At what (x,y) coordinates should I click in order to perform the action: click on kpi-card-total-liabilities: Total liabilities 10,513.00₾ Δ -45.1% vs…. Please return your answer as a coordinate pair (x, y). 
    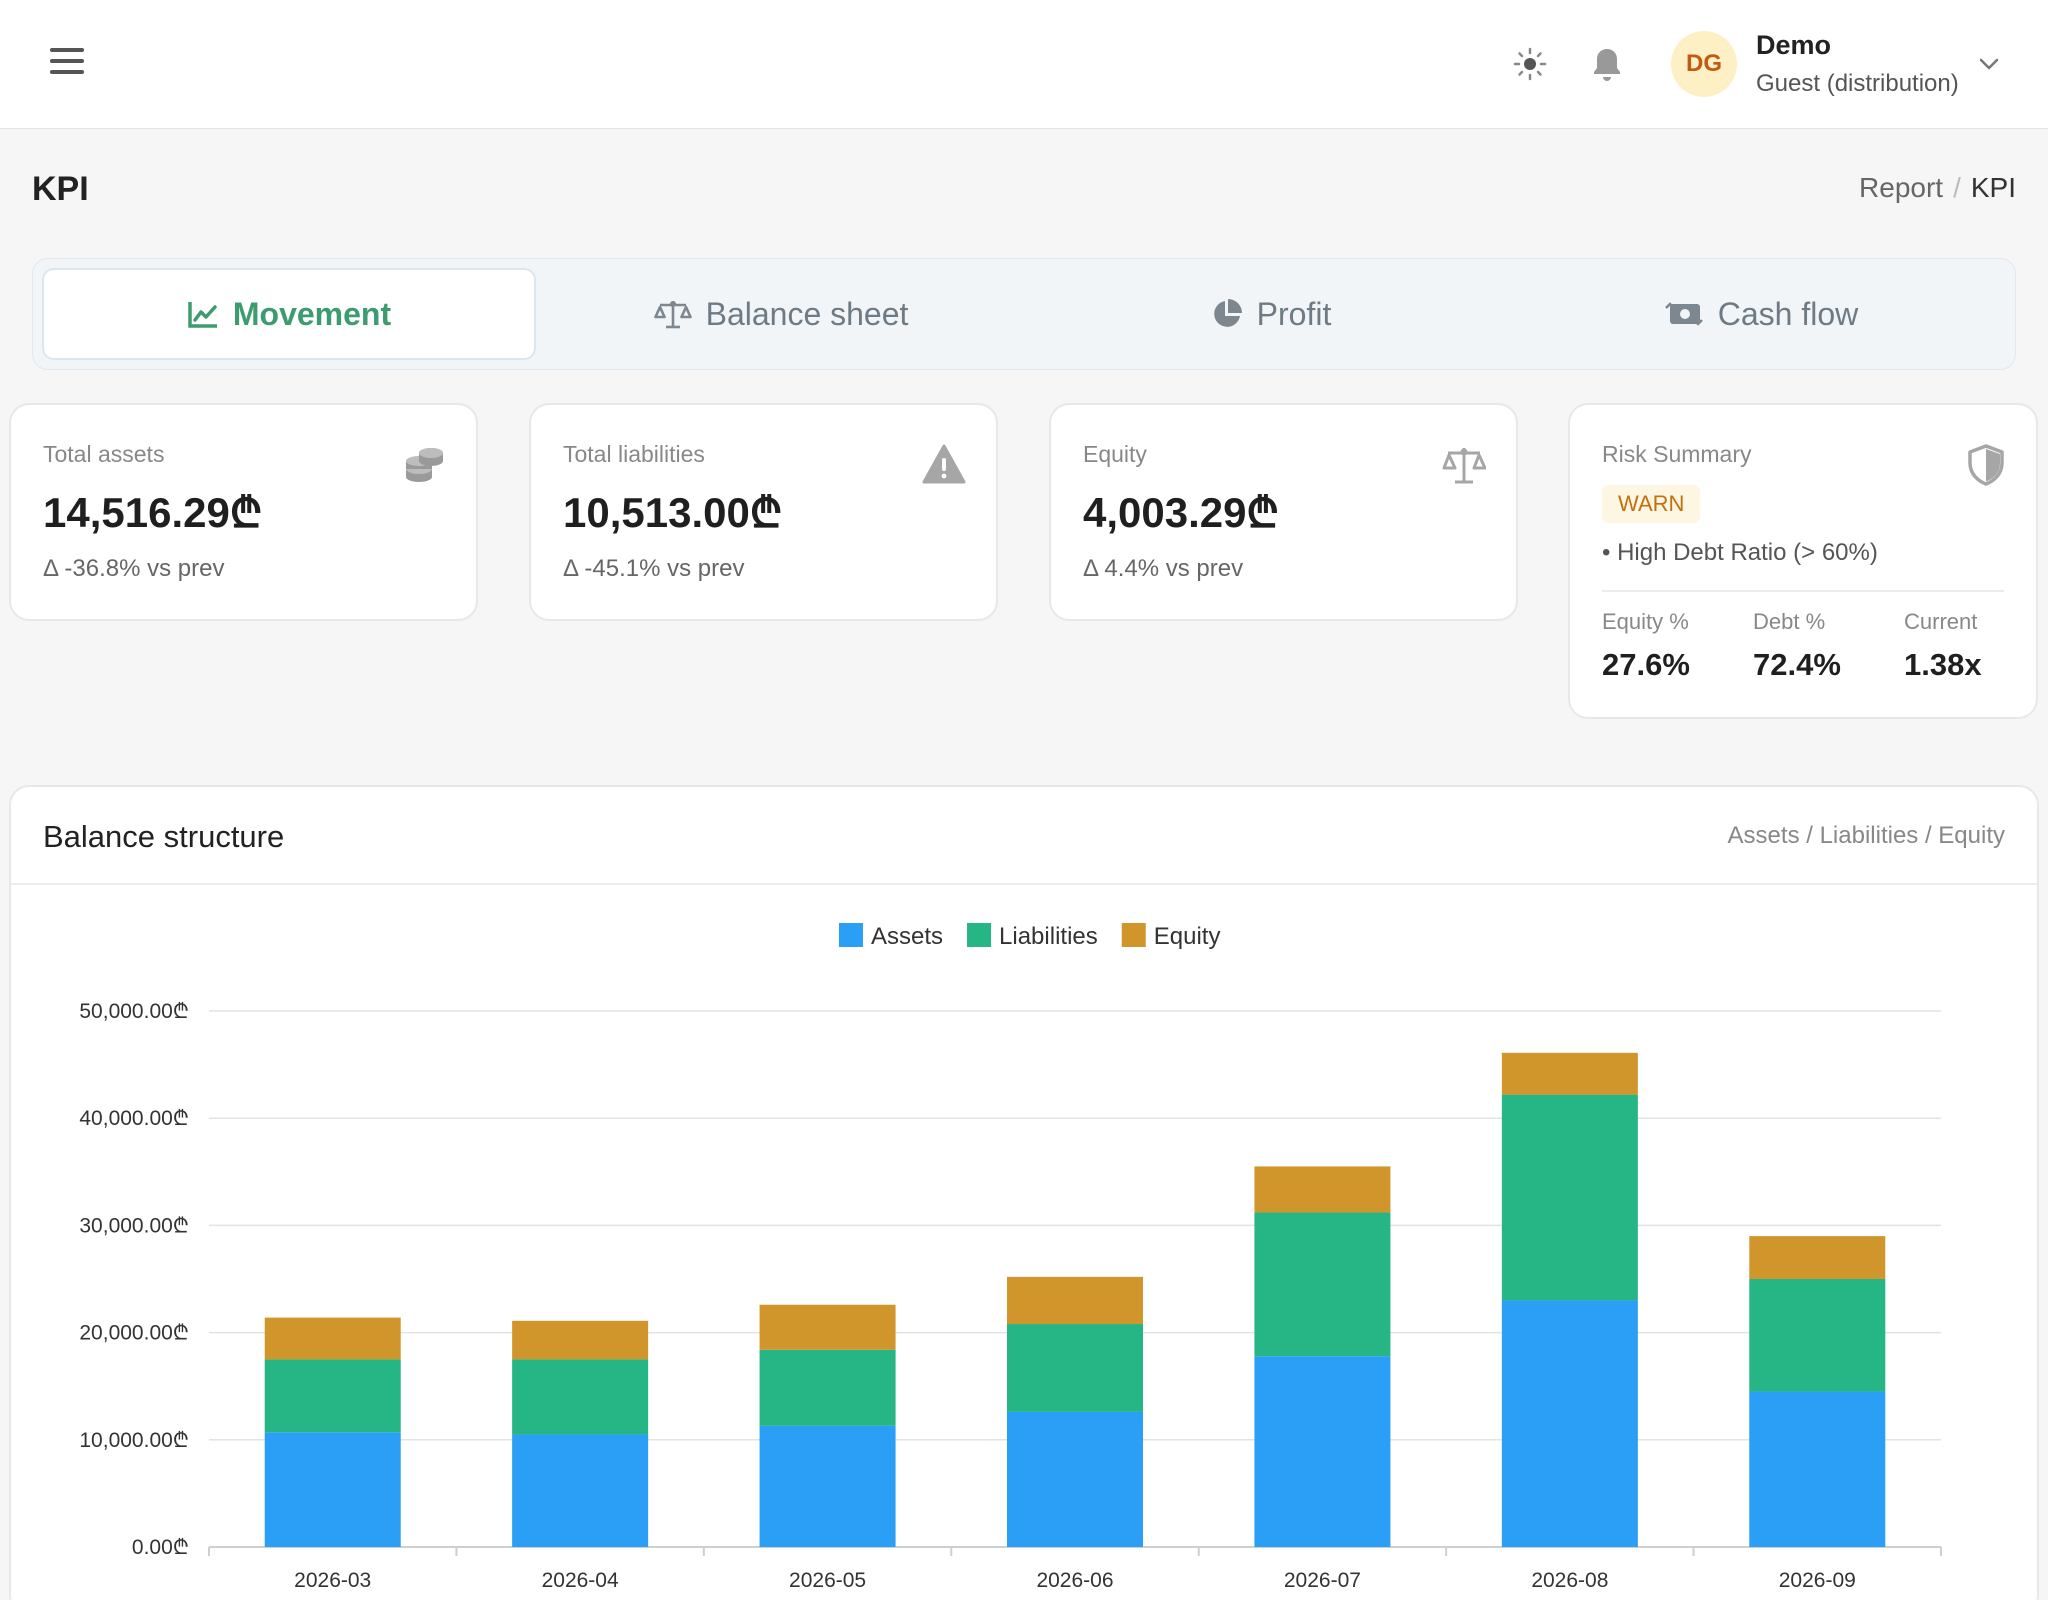
    Looking at the image, I should click on (763, 512).